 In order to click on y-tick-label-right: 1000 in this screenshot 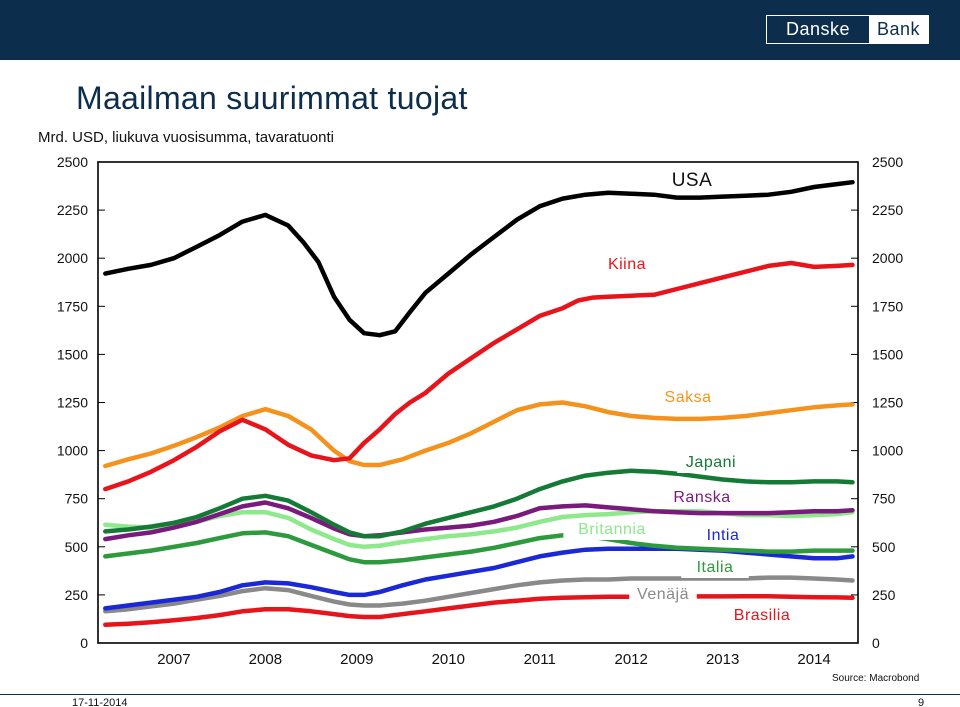, I will do `click(887, 451)`.